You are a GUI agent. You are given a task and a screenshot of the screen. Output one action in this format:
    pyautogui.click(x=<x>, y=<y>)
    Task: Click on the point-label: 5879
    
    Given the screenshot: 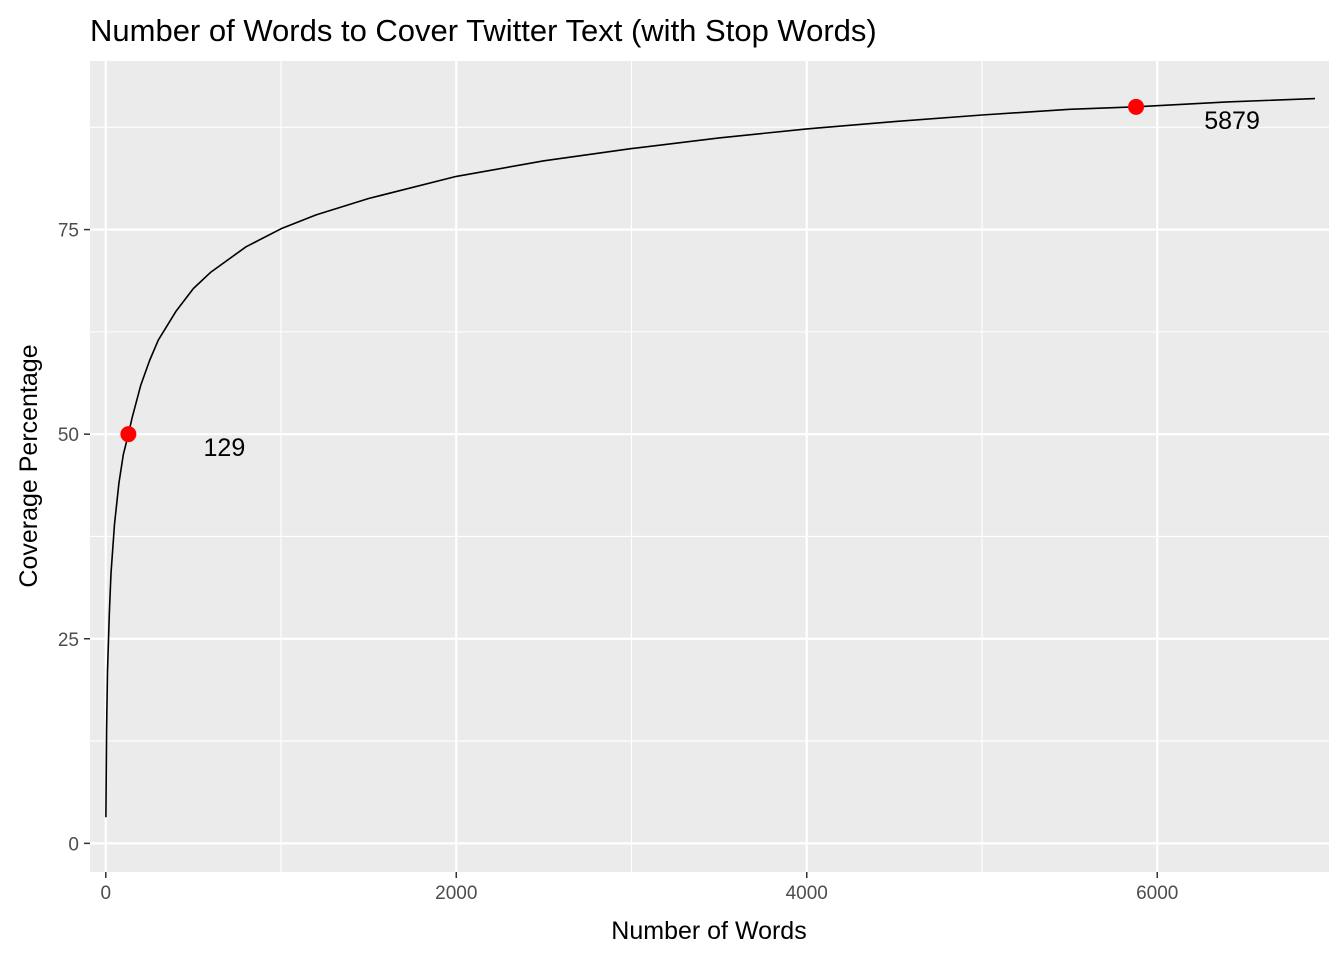 What is the action you would take?
    pyautogui.click(x=1232, y=121)
    